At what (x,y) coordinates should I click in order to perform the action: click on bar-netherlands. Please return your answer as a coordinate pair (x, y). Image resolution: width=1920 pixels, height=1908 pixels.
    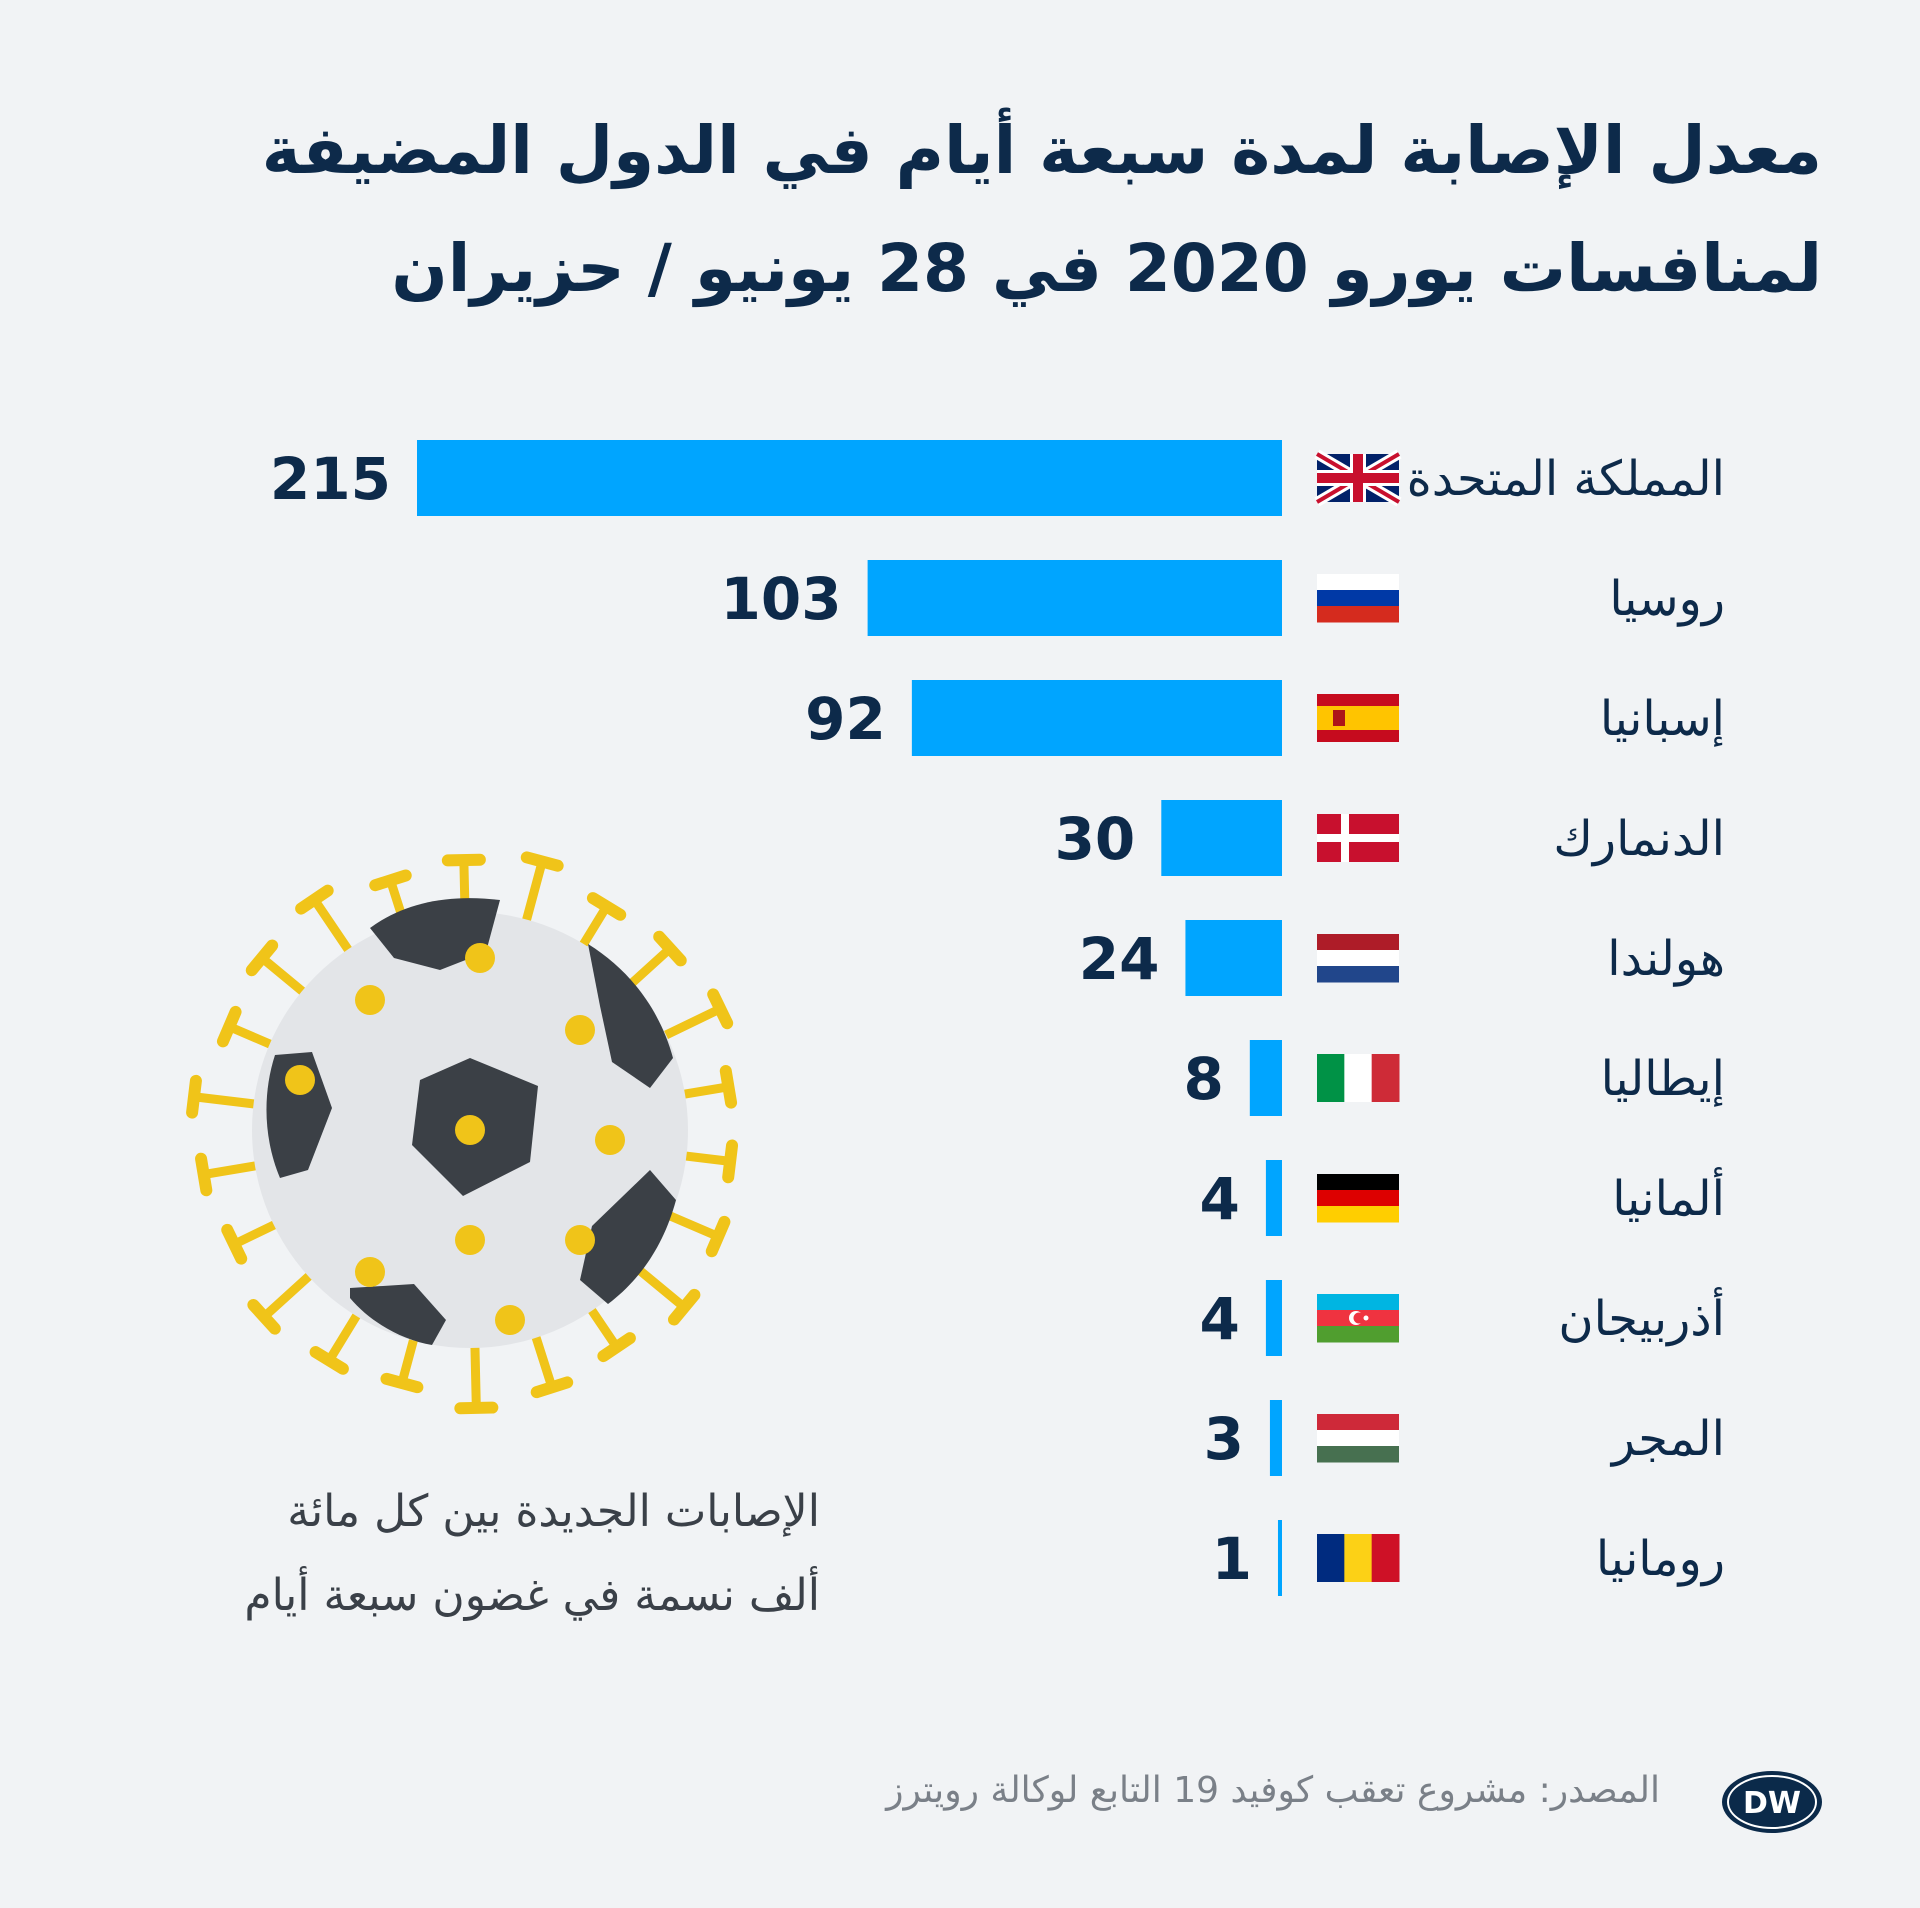
    Looking at the image, I should click on (1233, 958).